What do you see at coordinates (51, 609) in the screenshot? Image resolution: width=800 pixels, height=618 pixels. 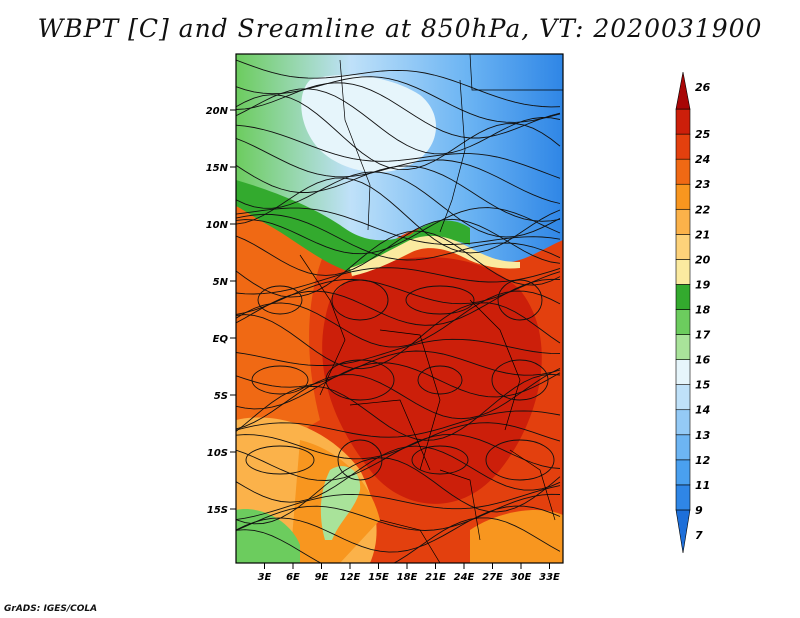 I see `footer-credit: GrADS: IGES/COLA` at bounding box center [51, 609].